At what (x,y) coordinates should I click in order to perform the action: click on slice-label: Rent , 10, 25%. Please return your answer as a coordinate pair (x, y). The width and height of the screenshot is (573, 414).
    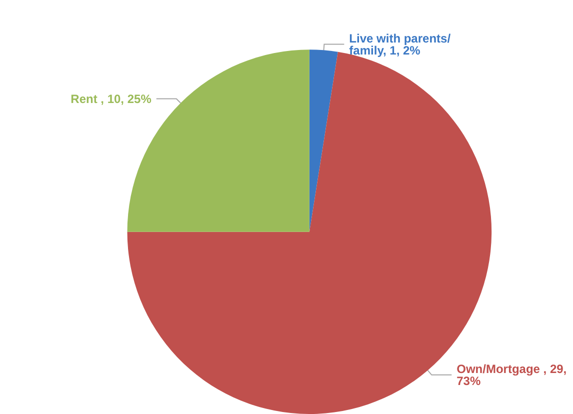
    Looking at the image, I should click on (111, 99).